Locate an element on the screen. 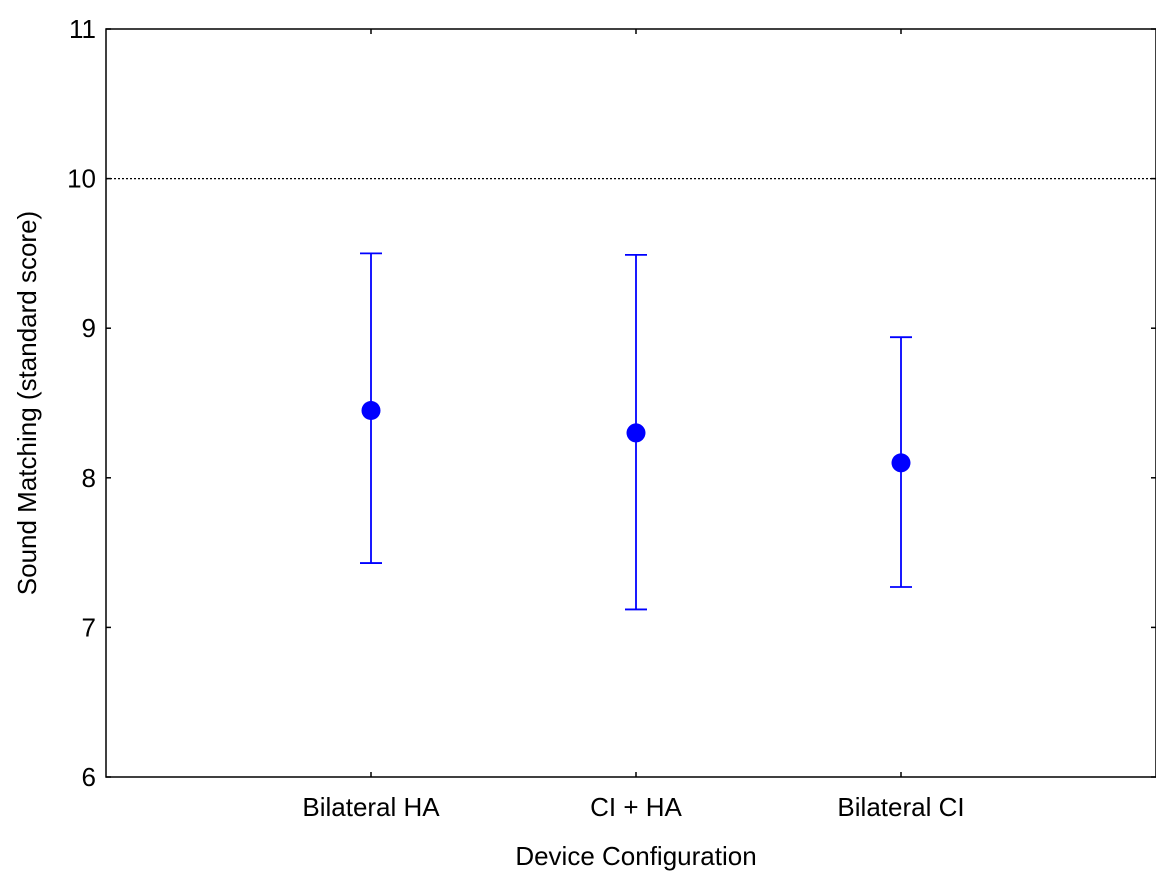  x-tick-label: Bilateral CI is located at coordinates (900, 807).